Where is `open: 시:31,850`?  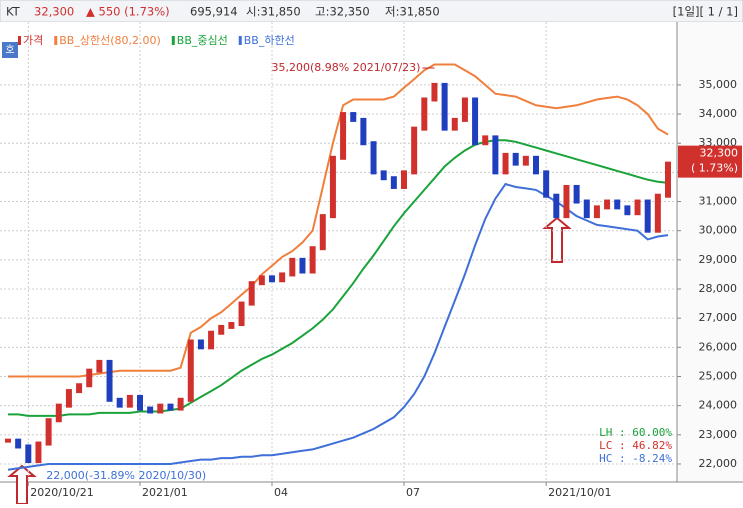 open: 시:31,850 is located at coordinates (273, 12).